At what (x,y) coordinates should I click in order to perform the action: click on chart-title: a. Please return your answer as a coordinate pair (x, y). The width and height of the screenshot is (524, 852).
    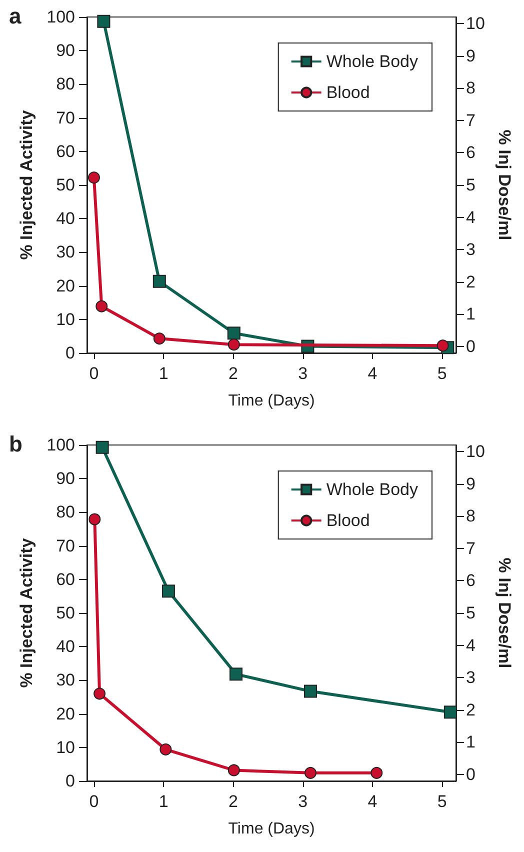
    Looking at the image, I should click on (15, 16).